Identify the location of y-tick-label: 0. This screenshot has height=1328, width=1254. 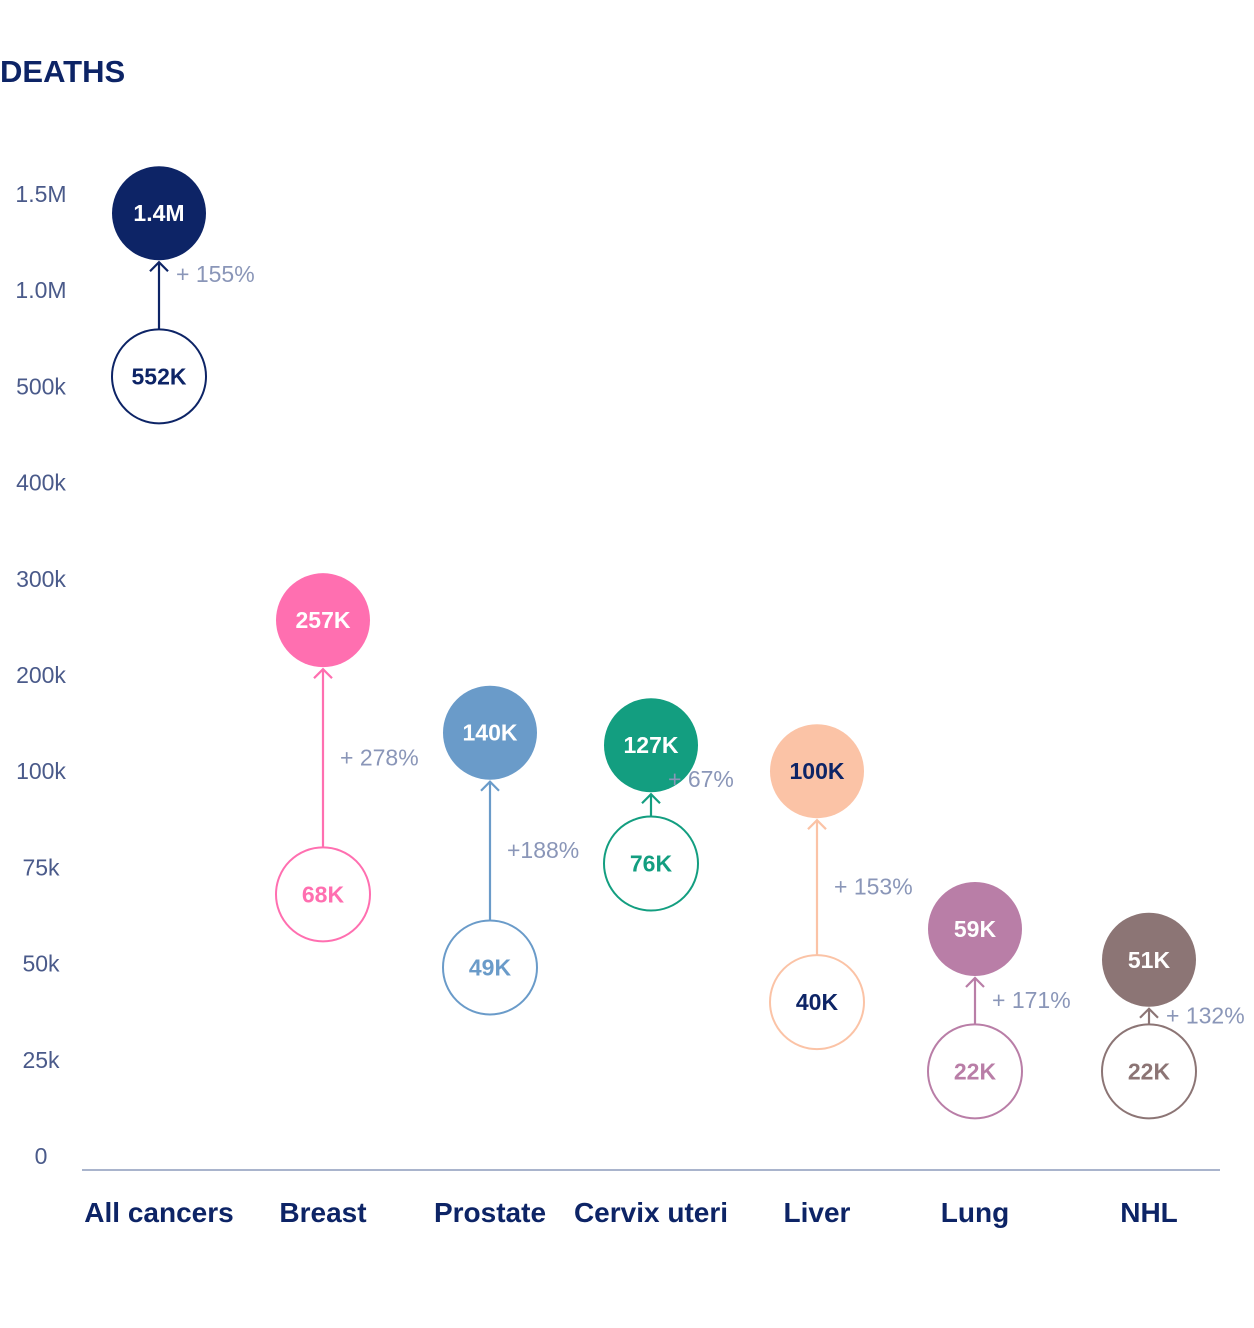
(41, 1156).